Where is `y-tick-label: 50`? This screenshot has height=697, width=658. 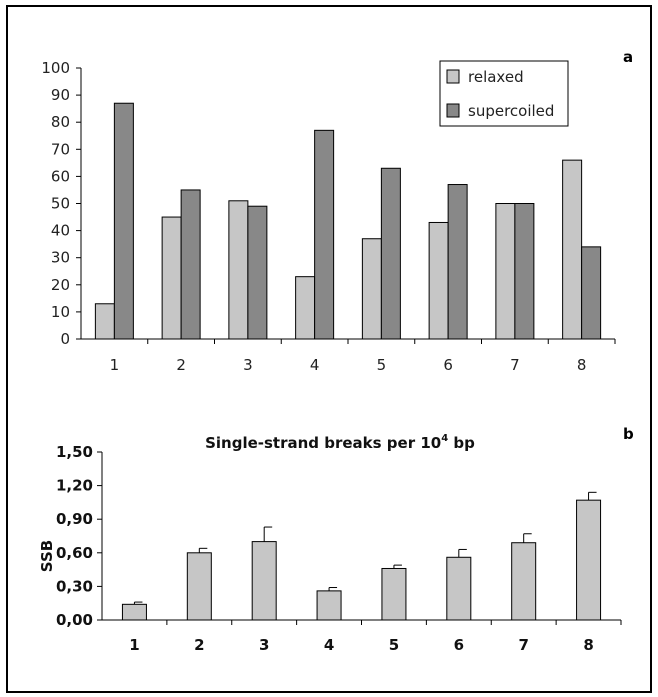
y-tick-label: 50 is located at coordinates (60, 204).